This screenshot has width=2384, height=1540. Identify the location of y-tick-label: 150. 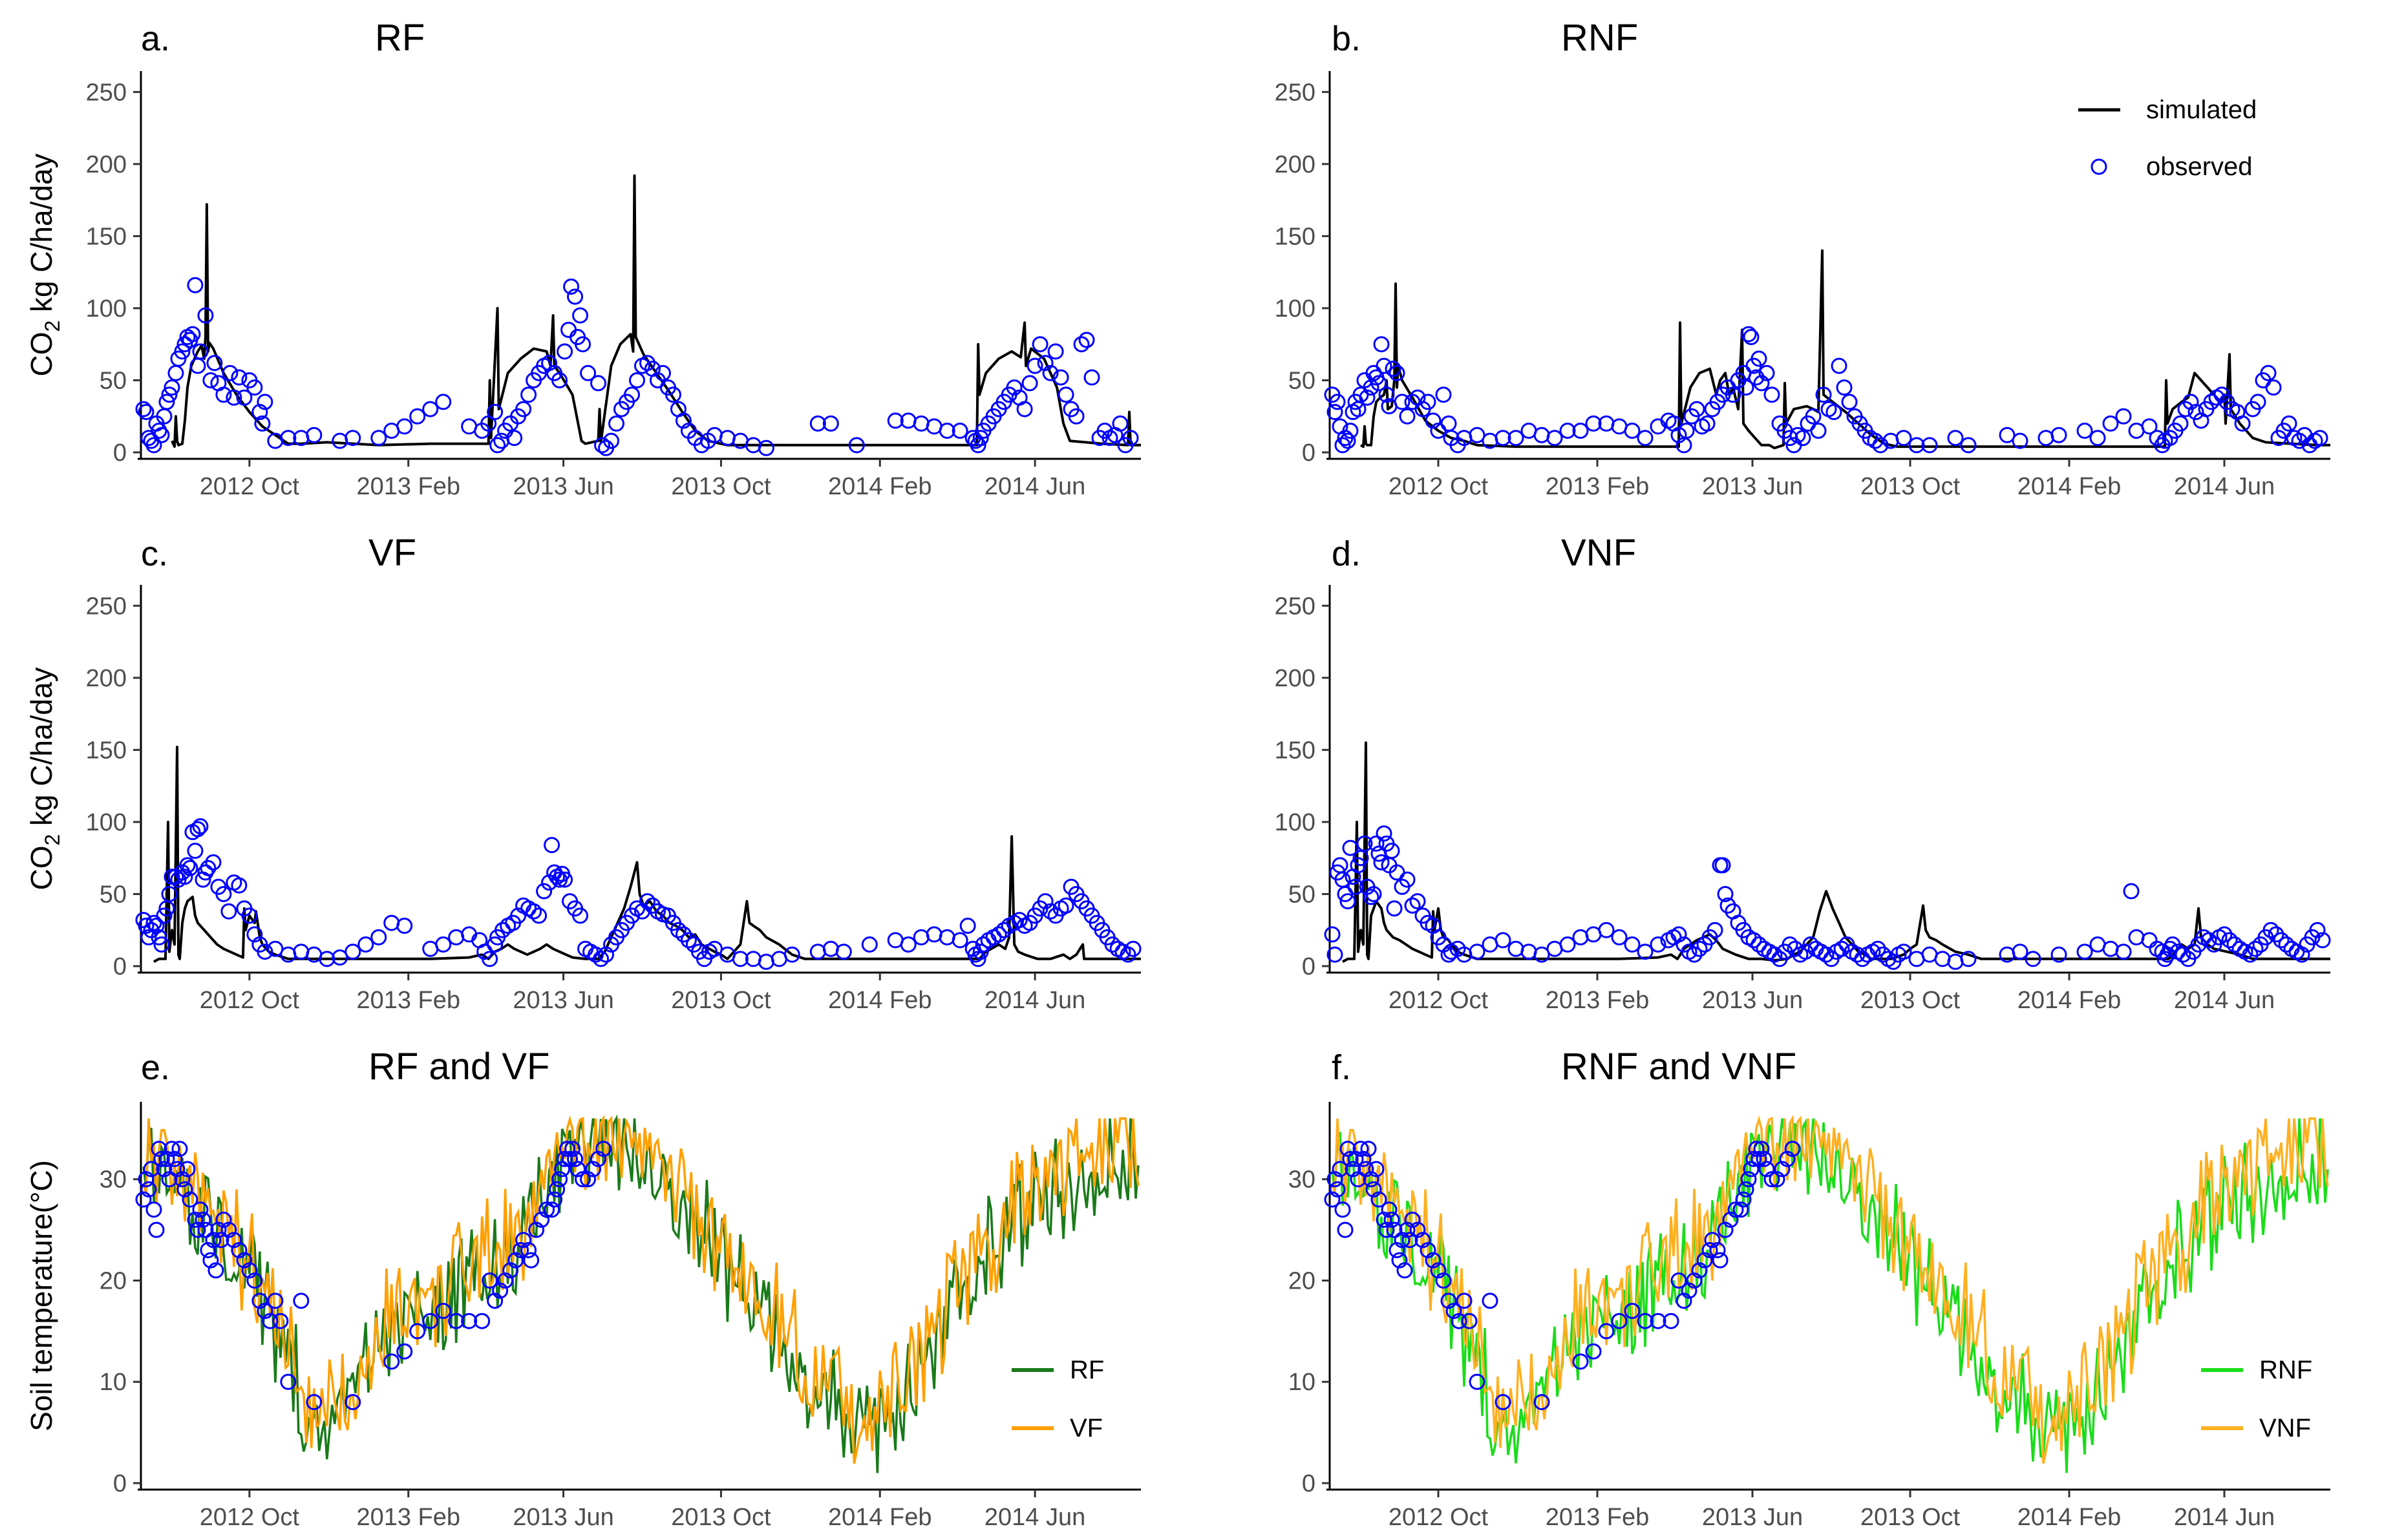
(1295, 237).